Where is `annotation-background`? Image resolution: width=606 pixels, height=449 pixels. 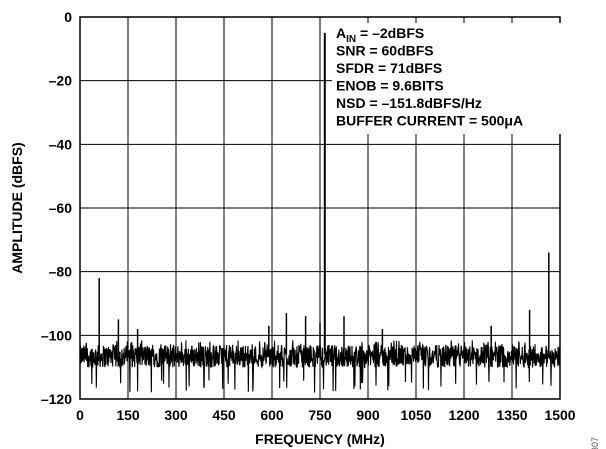
annotation-background is located at coordinates (448, 78).